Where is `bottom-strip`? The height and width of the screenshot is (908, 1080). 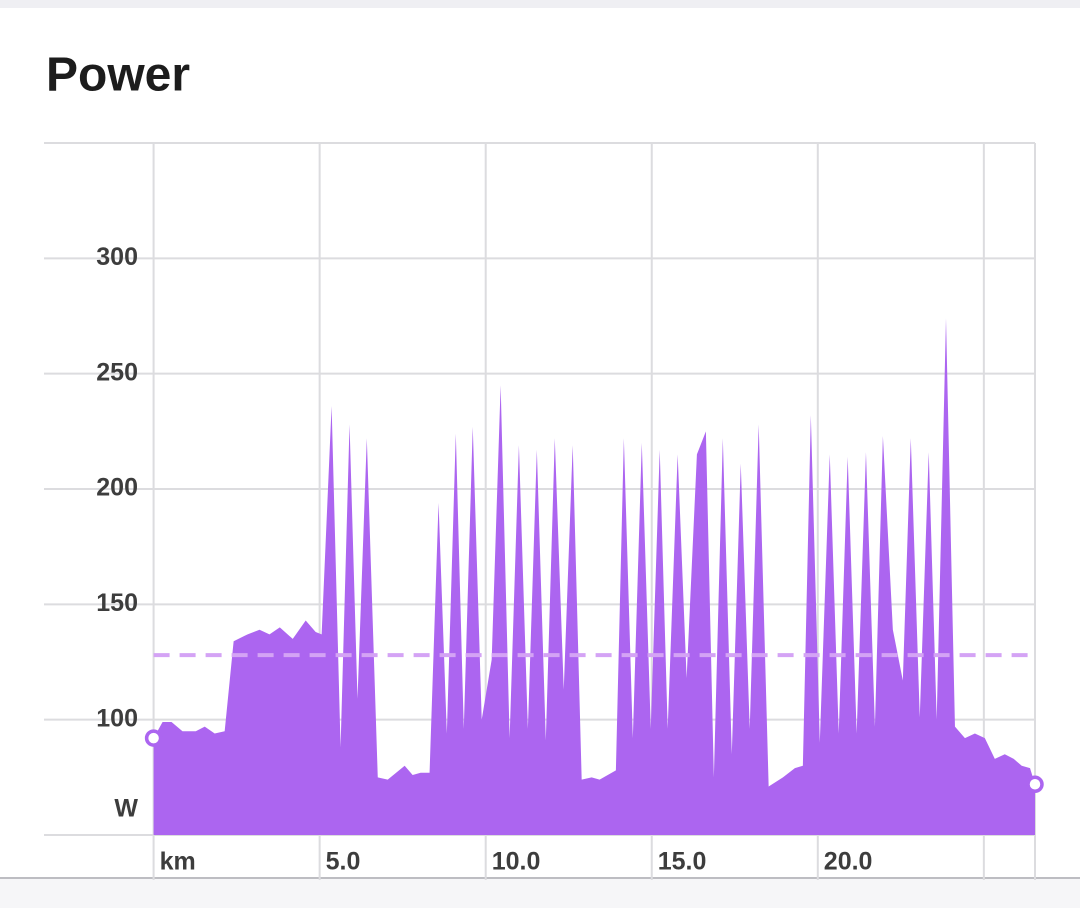
bottom-strip is located at coordinates (540, 893).